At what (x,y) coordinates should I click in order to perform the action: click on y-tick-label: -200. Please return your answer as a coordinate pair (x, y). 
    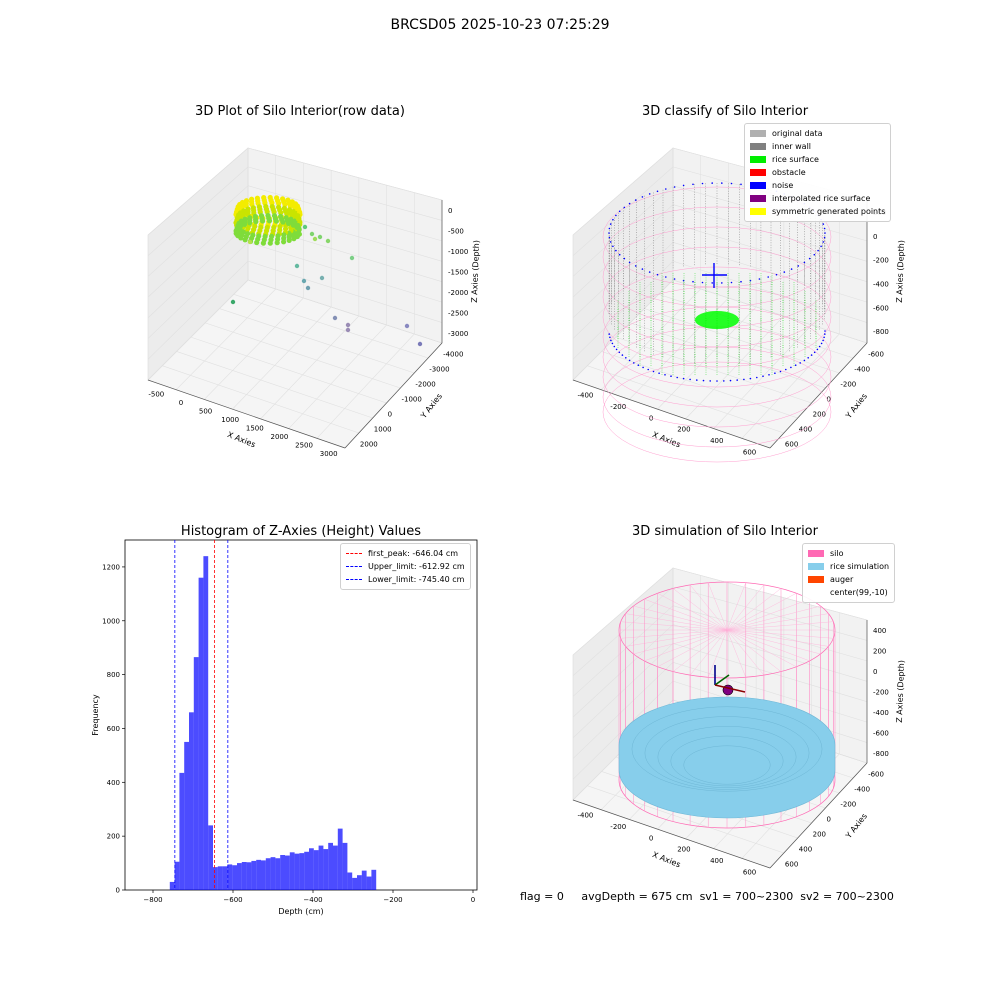
    Looking at the image, I should click on (848, 805).